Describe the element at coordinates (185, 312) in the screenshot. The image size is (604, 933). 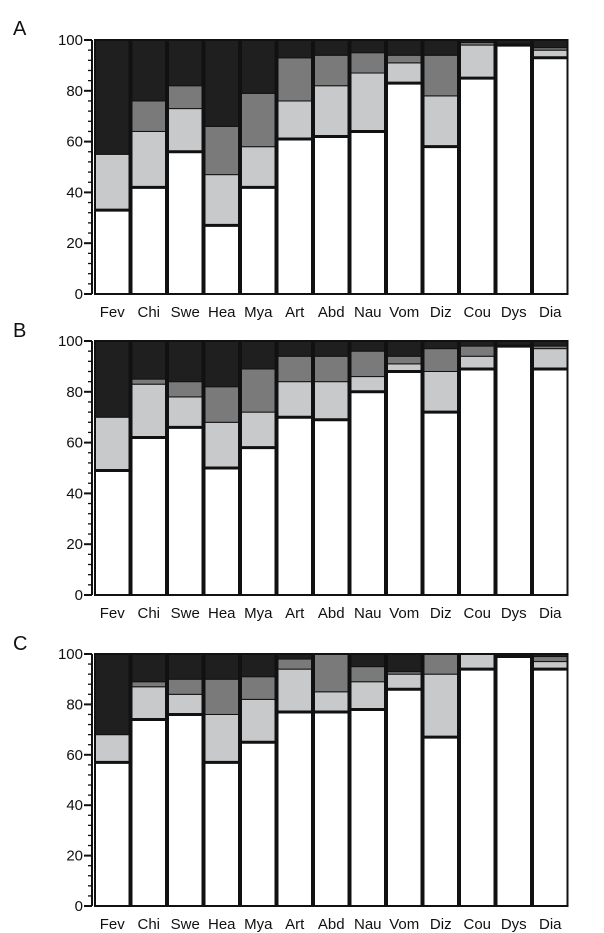
I see `x-tick-label: Swe` at that location.